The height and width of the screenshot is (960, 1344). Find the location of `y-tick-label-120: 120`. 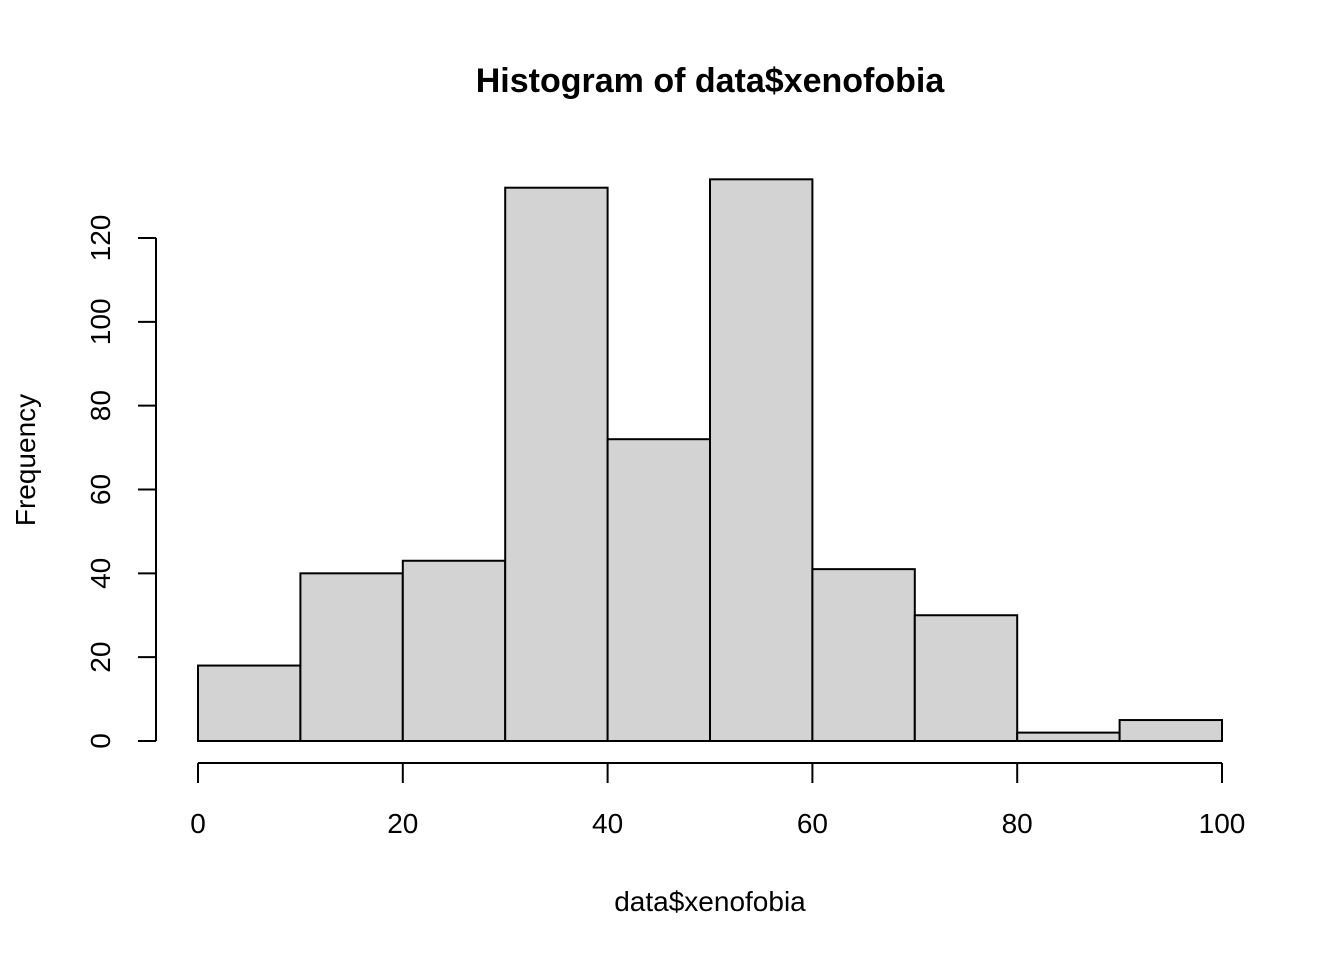

y-tick-label-120: 120 is located at coordinates (100, 238).